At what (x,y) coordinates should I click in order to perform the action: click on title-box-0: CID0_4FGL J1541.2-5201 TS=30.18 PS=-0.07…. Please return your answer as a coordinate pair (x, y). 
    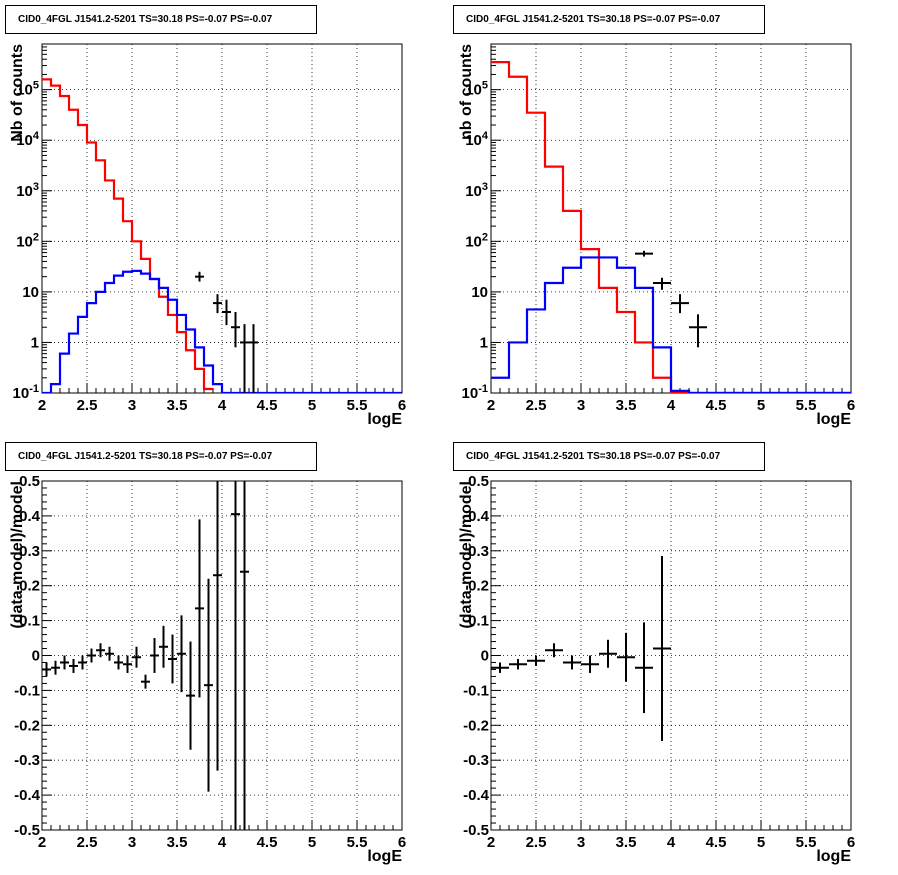
    Looking at the image, I should click on (161, 19).